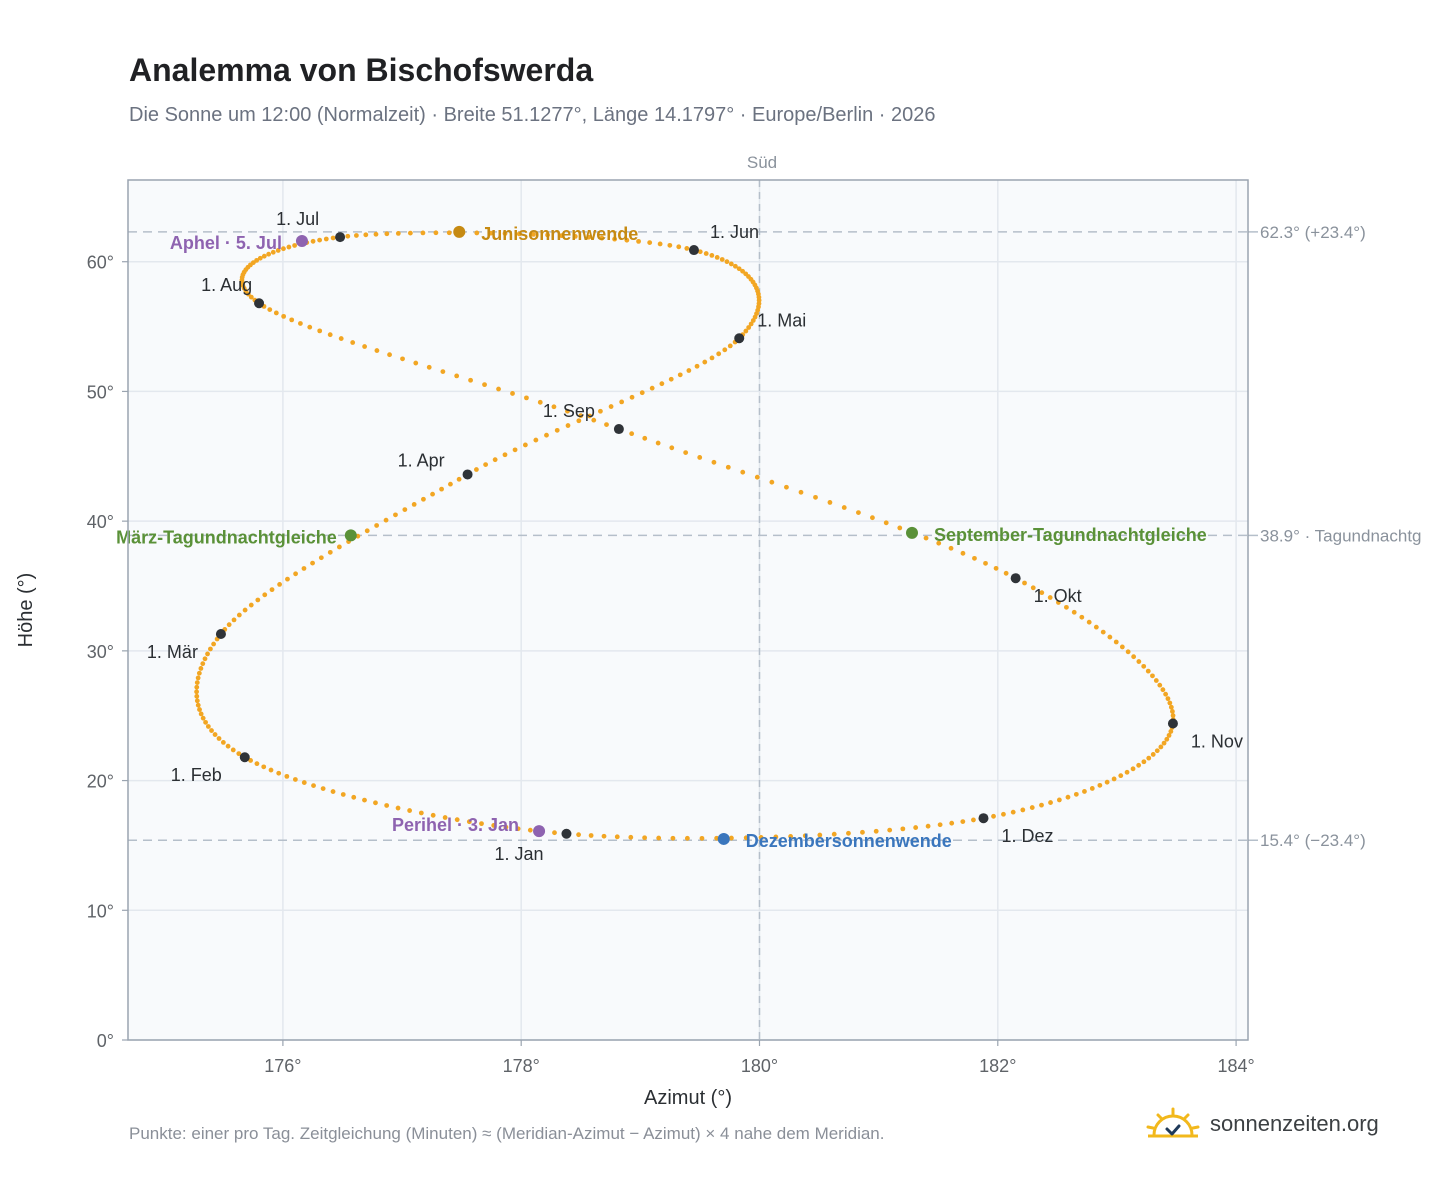 This screenshot has height=1188, width=1448. Describe the element at coordinates (226, 243) in the screenshot. I see `event-label: Aphel · 5. Jul` at that location.